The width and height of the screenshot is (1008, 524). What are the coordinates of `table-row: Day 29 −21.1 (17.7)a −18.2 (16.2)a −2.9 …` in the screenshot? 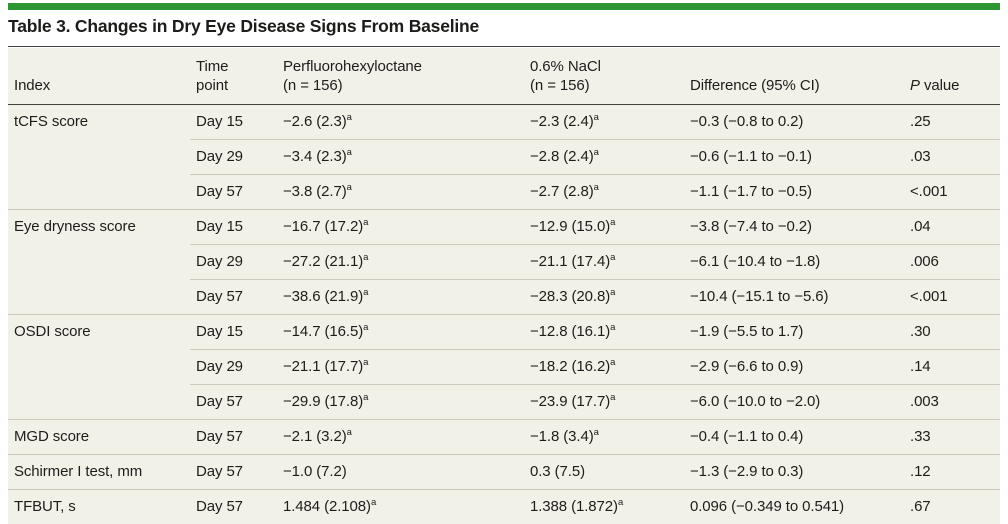 It's located at (504, 367).